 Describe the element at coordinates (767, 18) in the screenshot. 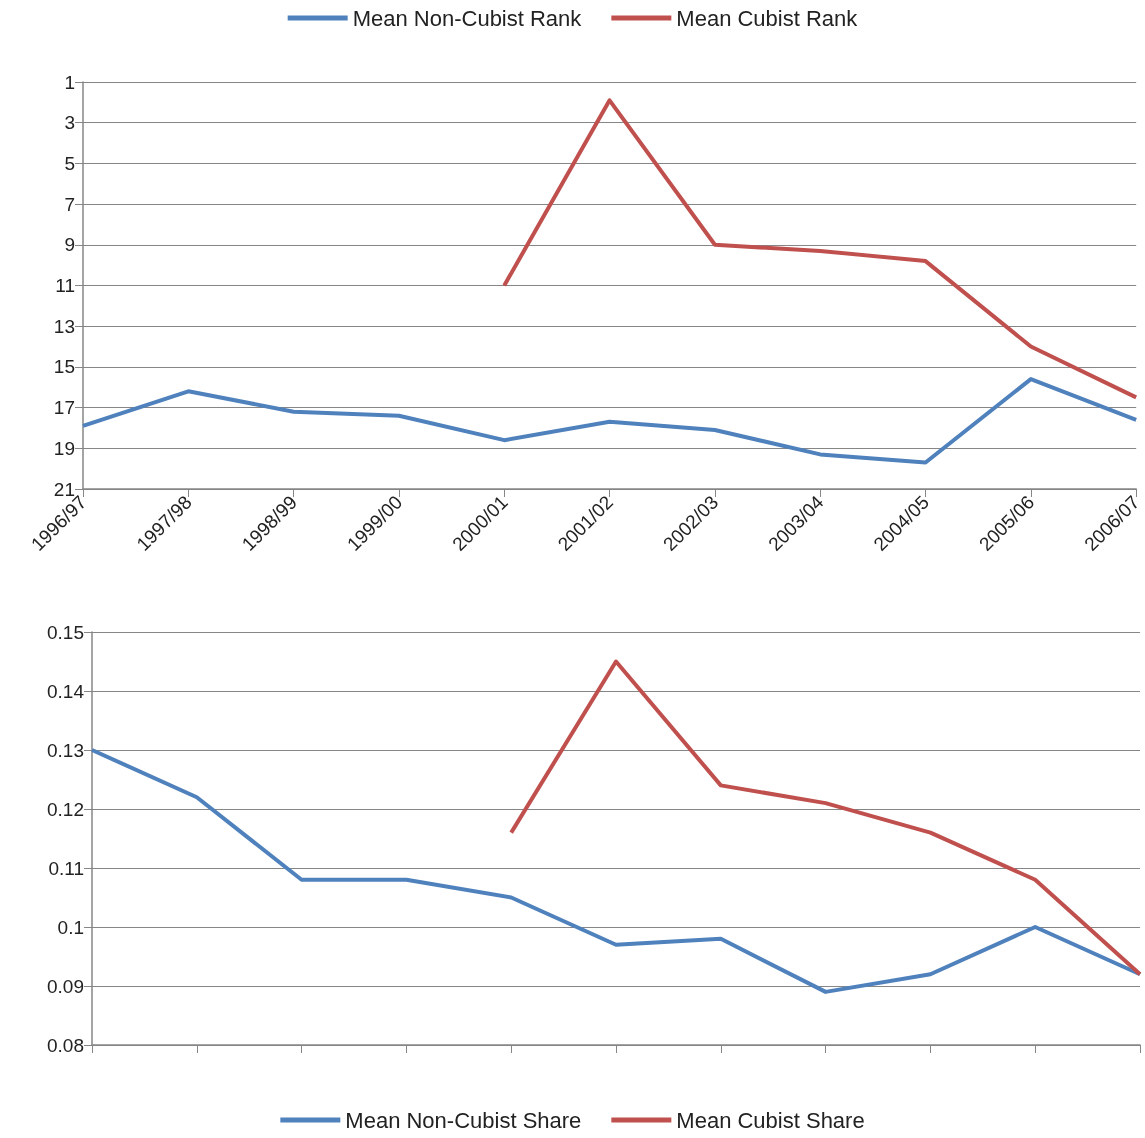

I see `legend-label: Mean Cubist Rank` at that location.